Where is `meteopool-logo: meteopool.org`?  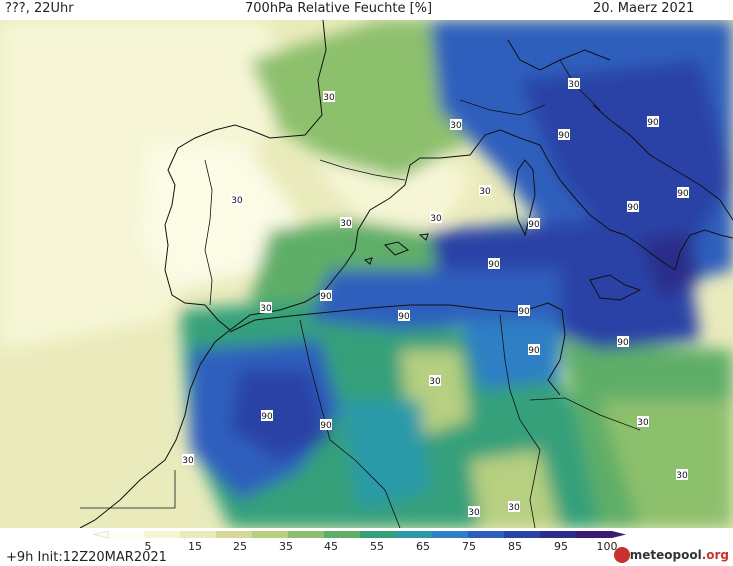 meteopool-logo: meteopool.org is located at coordinates (669, 556).